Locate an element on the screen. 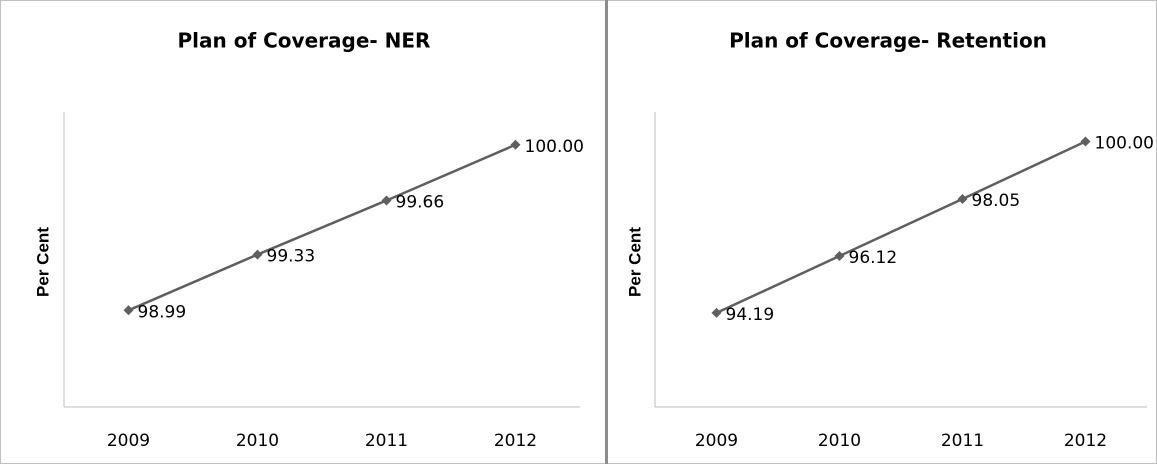 This screenshot has height=464, width=1157. data-label: 99.33 is located at coordinates (291, 257).